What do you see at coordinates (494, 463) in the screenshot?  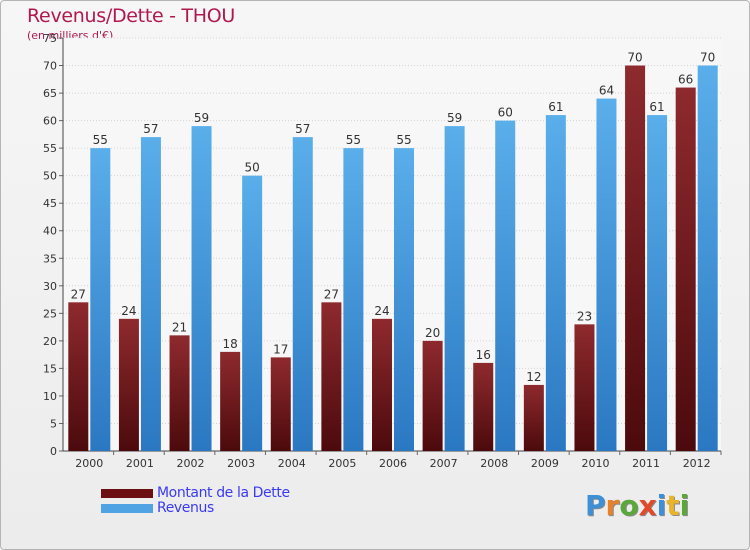 I see `x-tick-label: 2008` at bounding box center [494, 463].